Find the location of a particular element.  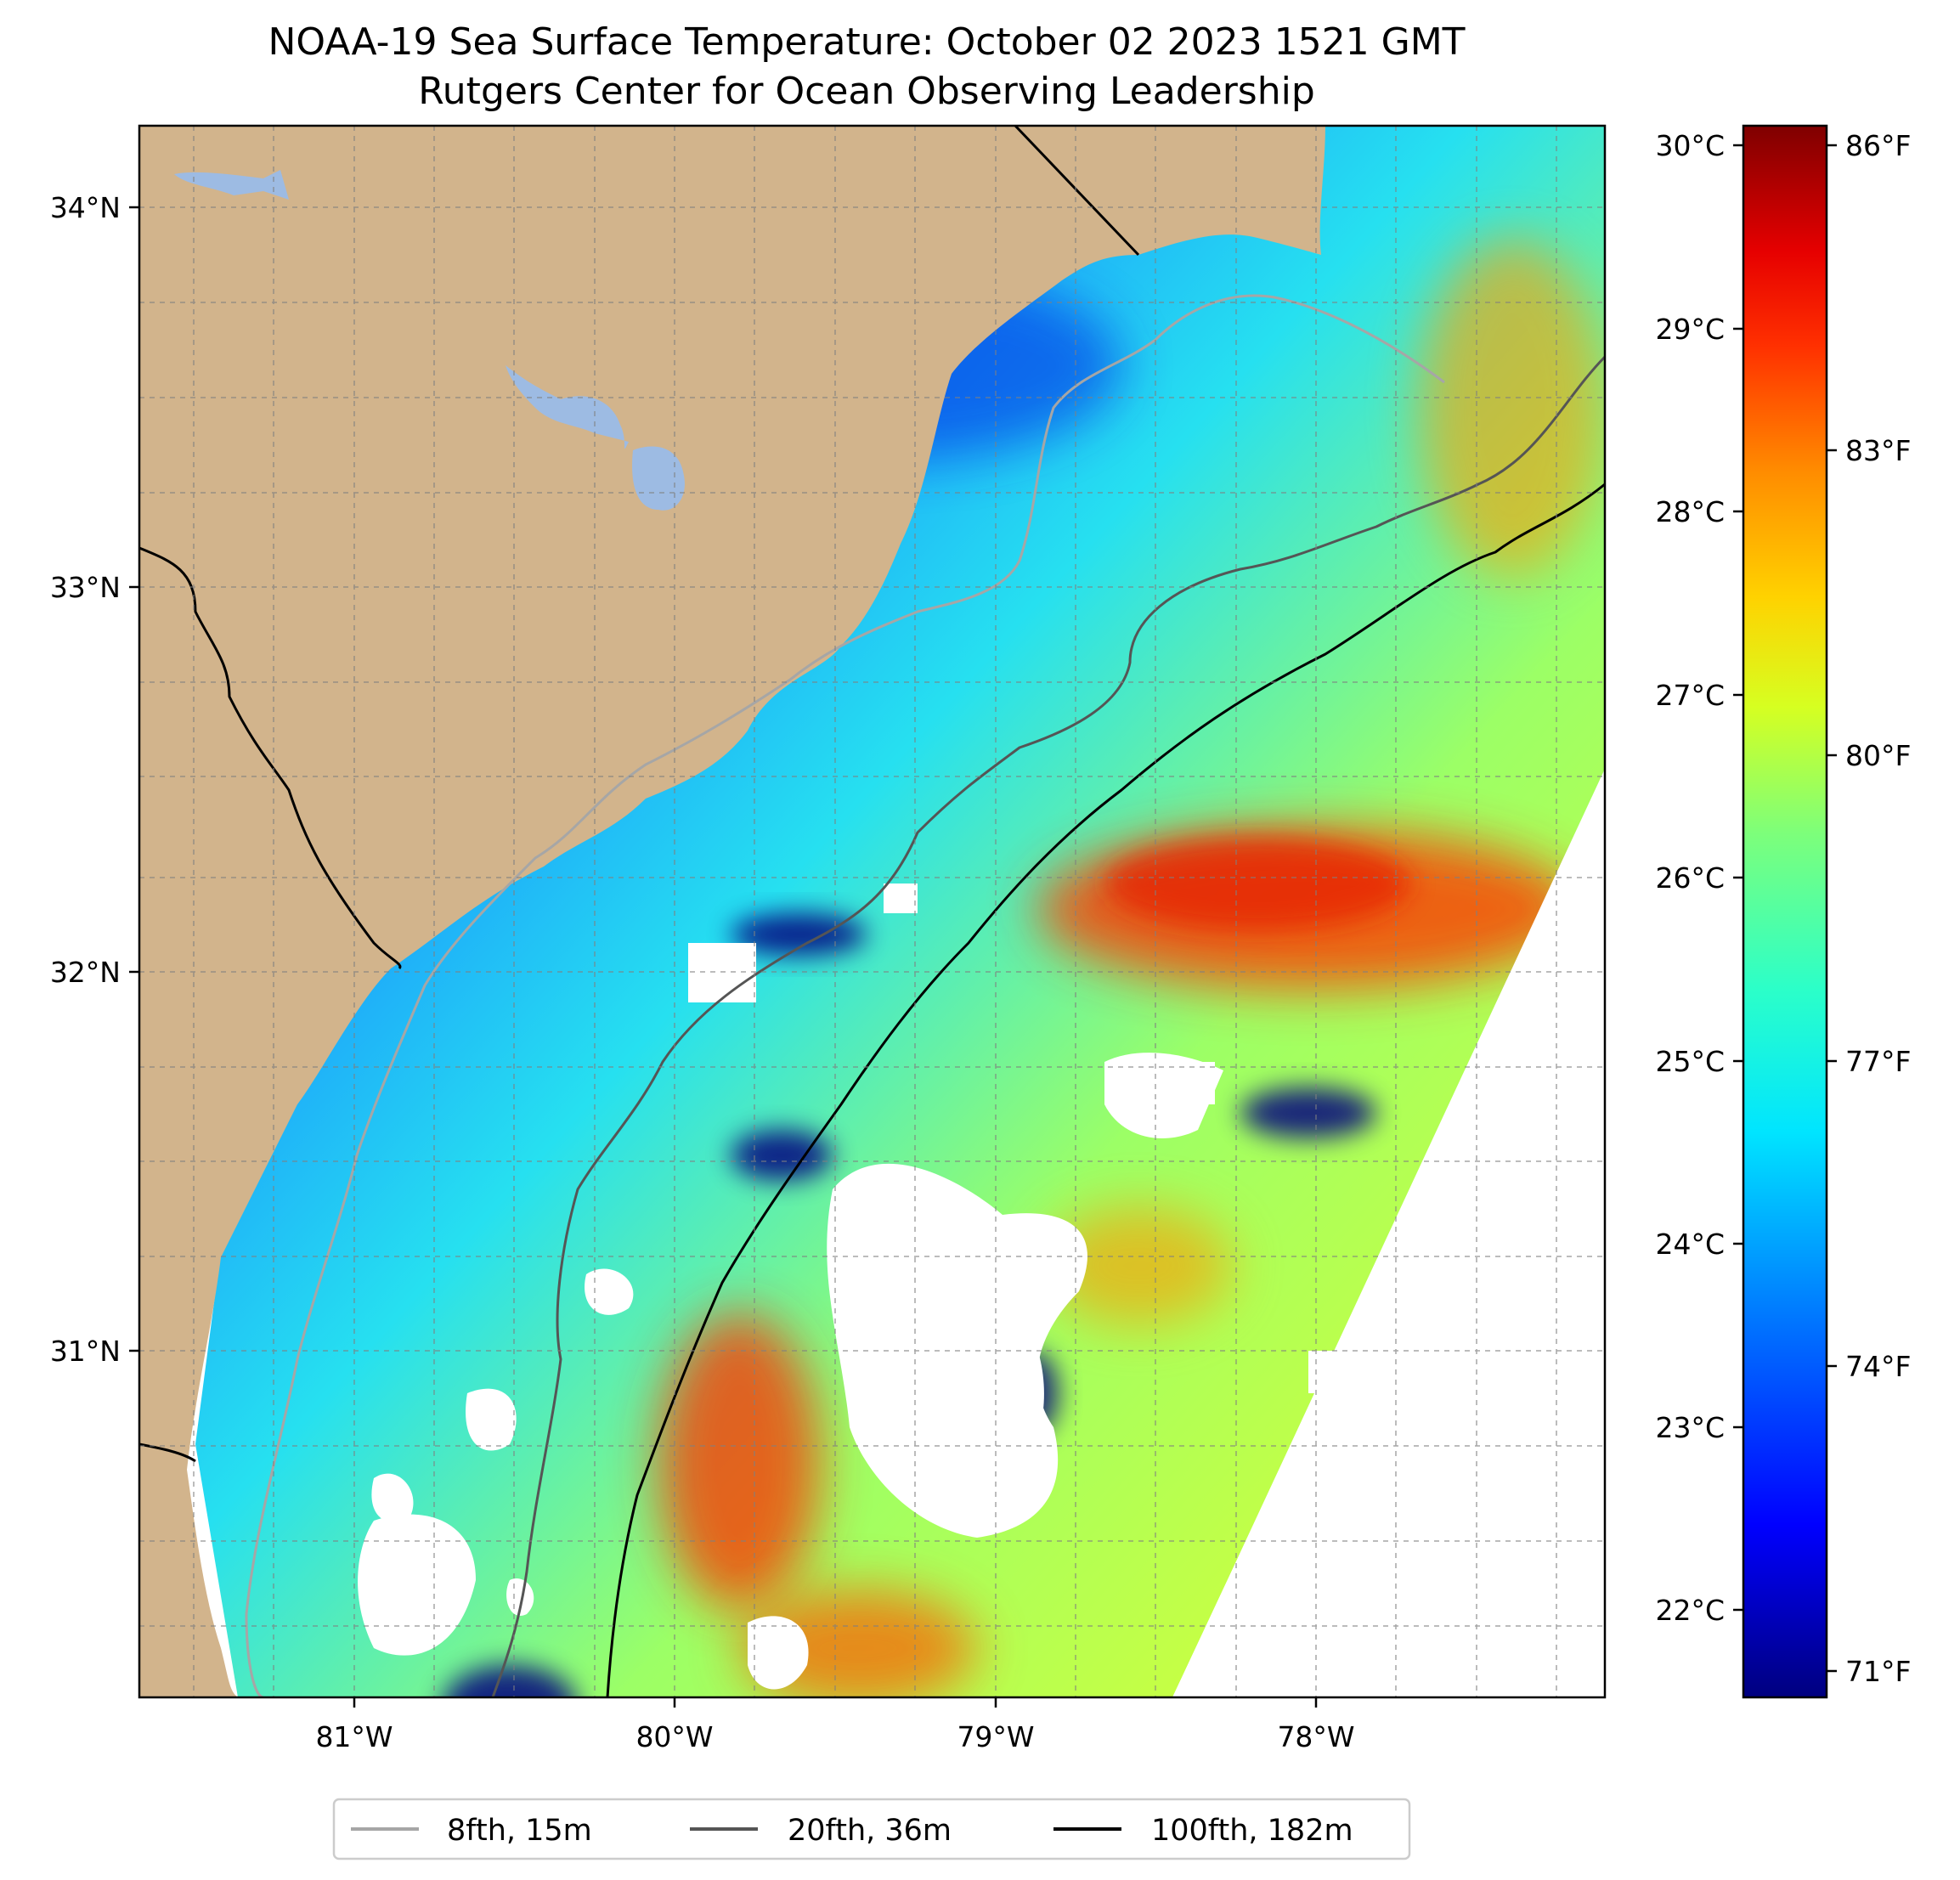

legend-item-8fth: 8fth, 15m is located at coordinates (472, 1831).